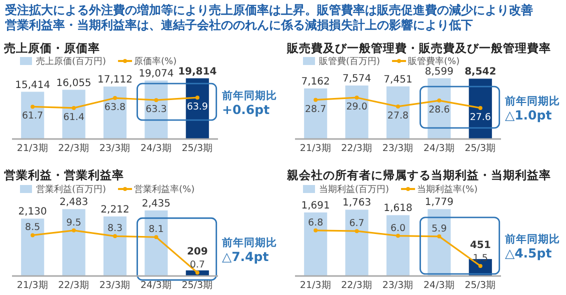  What do you see at coordinates (398, 80) in the screenshot?
I see `data-label: 7,451` at bounding box center [398, 80].